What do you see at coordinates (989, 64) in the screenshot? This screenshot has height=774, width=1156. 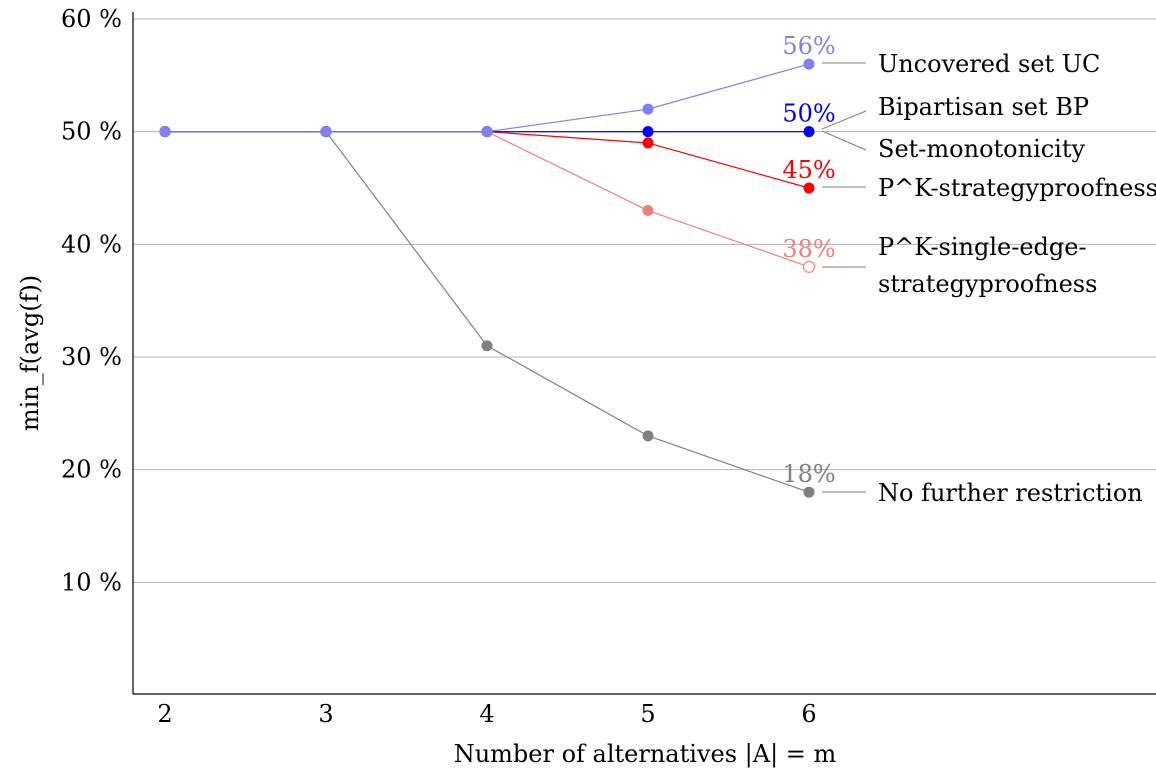 I see `label-uncovered-set: Uncovered set UC` at bounding box center [989, 64].